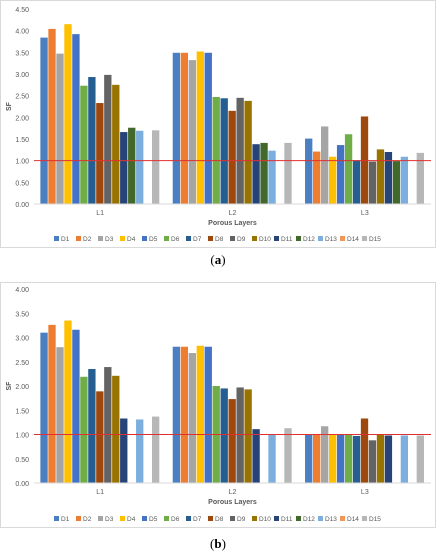 The image size is (436, 552). I want to click on bar-d12-l2, so click(264, 173).